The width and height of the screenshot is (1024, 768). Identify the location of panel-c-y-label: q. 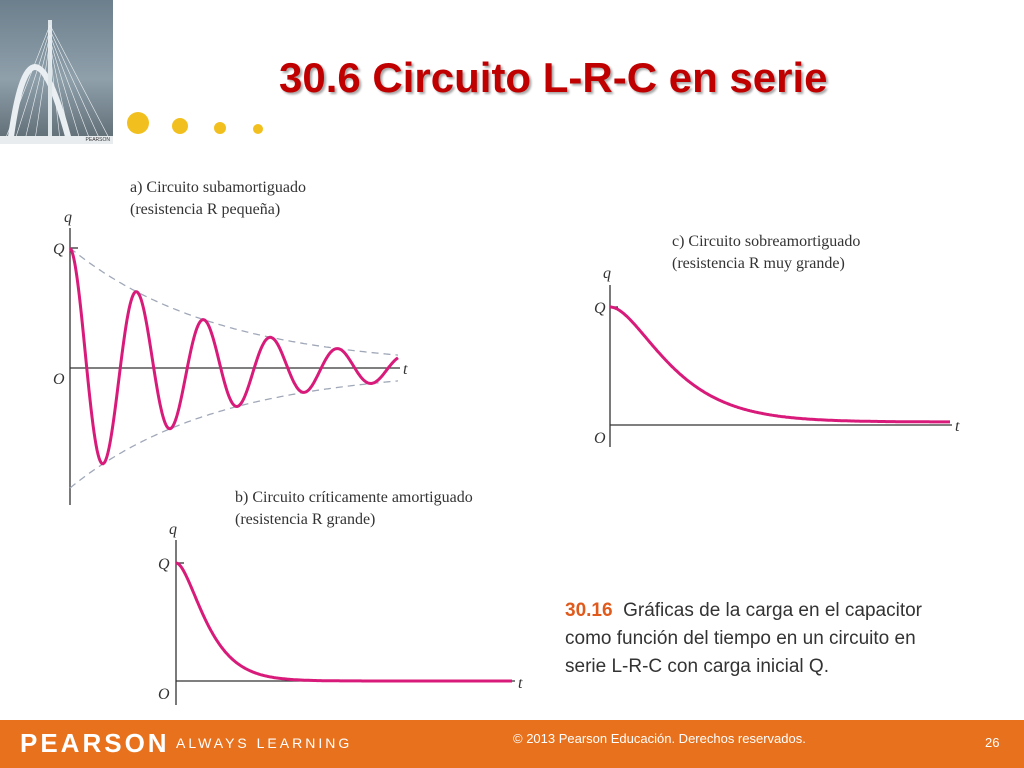
(607, 273).